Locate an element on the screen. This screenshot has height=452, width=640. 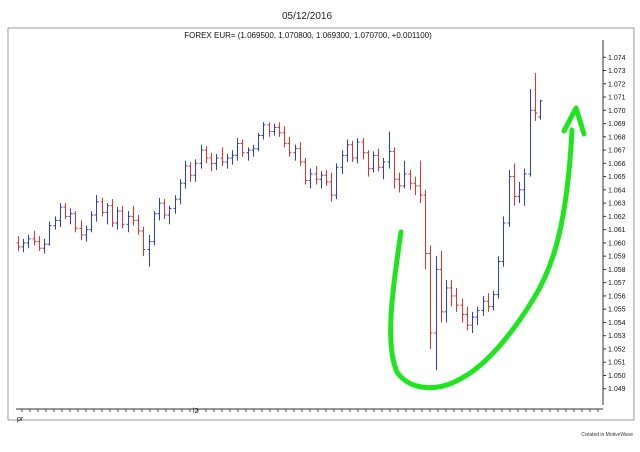
x-label-pr: pr is located at coordinates (20, 419).